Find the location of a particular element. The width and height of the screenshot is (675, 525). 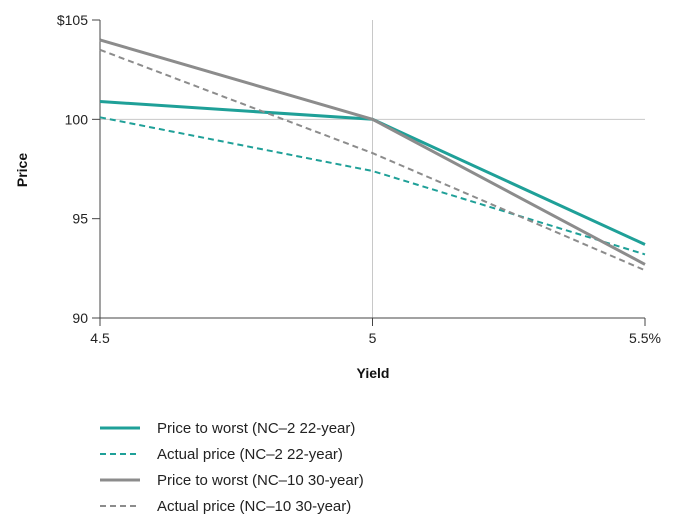

legend-label: Actual price (NC–10 30-year) is located at coordinates (254, 506).